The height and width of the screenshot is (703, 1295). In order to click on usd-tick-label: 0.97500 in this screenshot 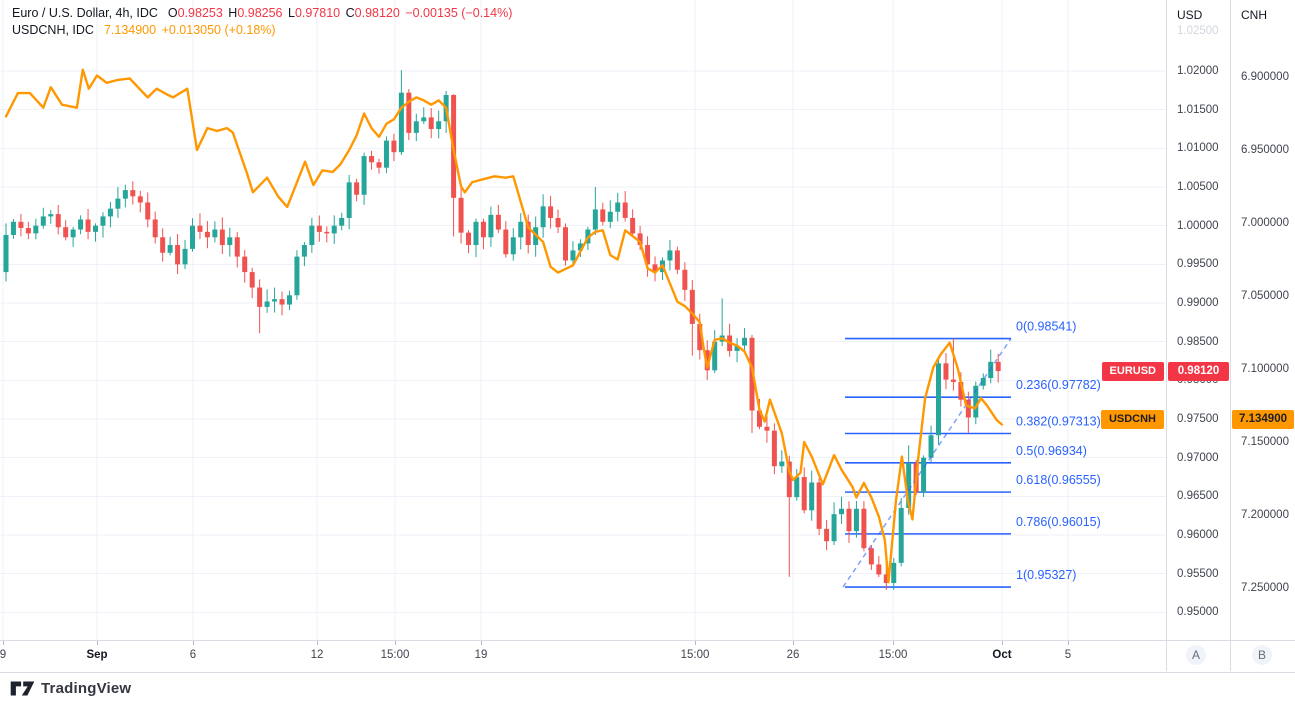, I will do `click(1198, 419)`.